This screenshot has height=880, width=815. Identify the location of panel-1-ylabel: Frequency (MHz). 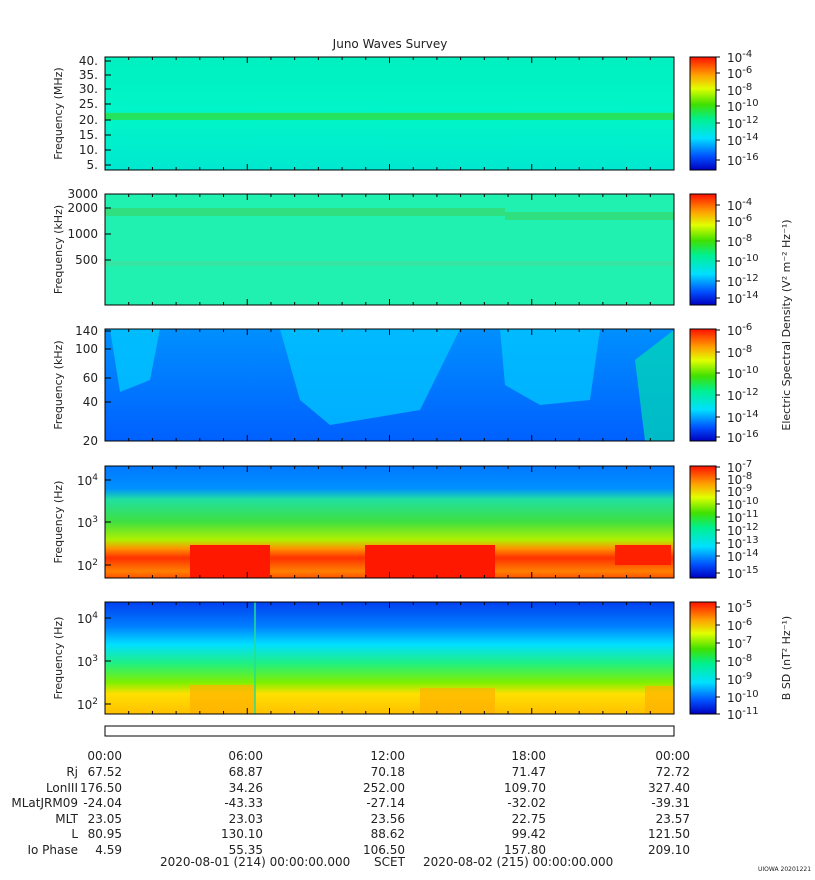
(58, 113).